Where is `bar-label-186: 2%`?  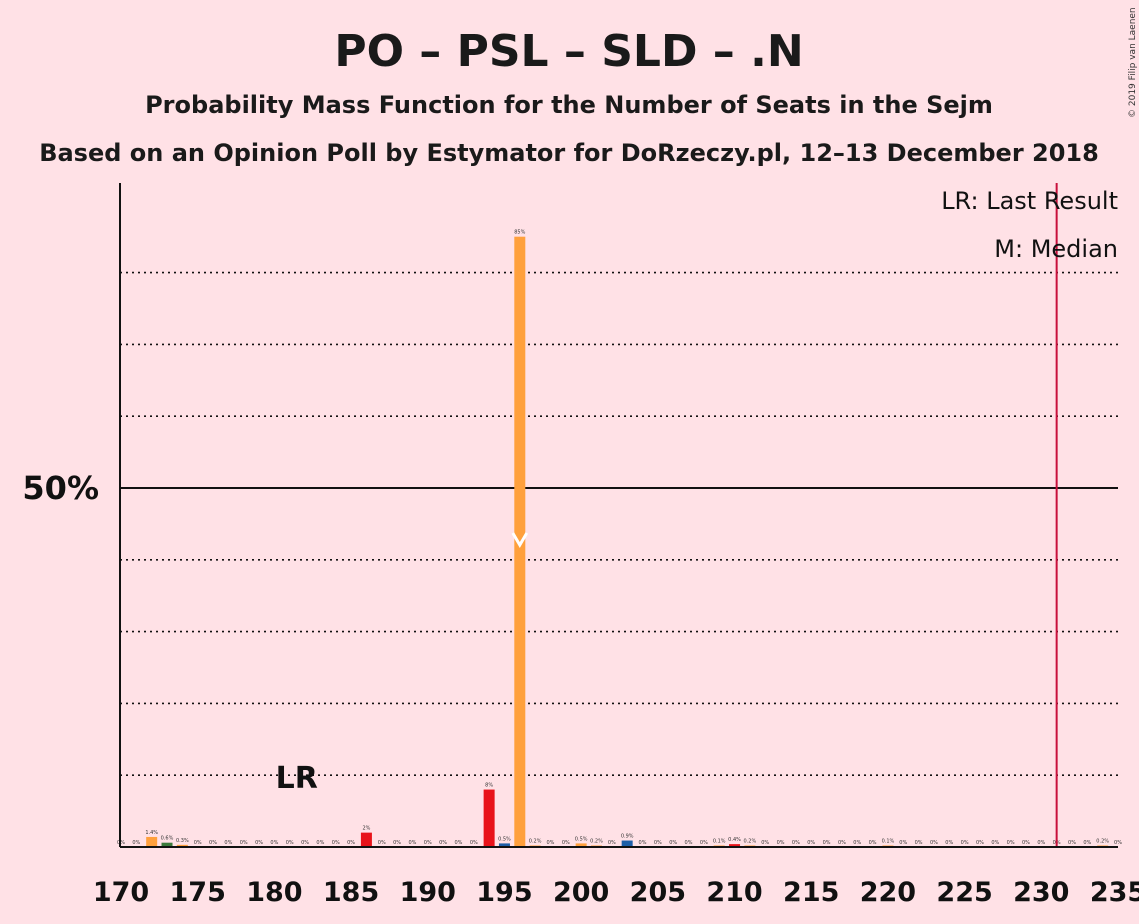
bar-label-186: 2% is located at coordinates (366, 829).